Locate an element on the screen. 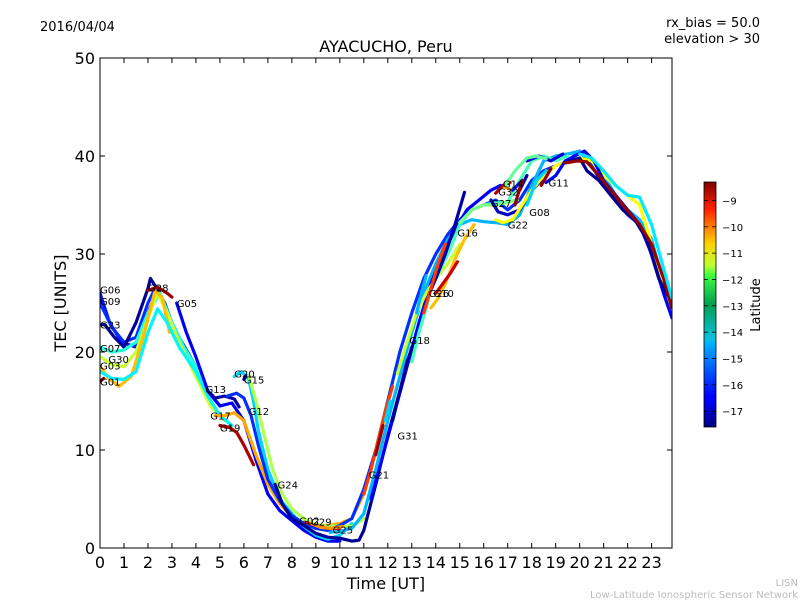  elevation-label: elevation > 30 is located at coordinates (712, 39).